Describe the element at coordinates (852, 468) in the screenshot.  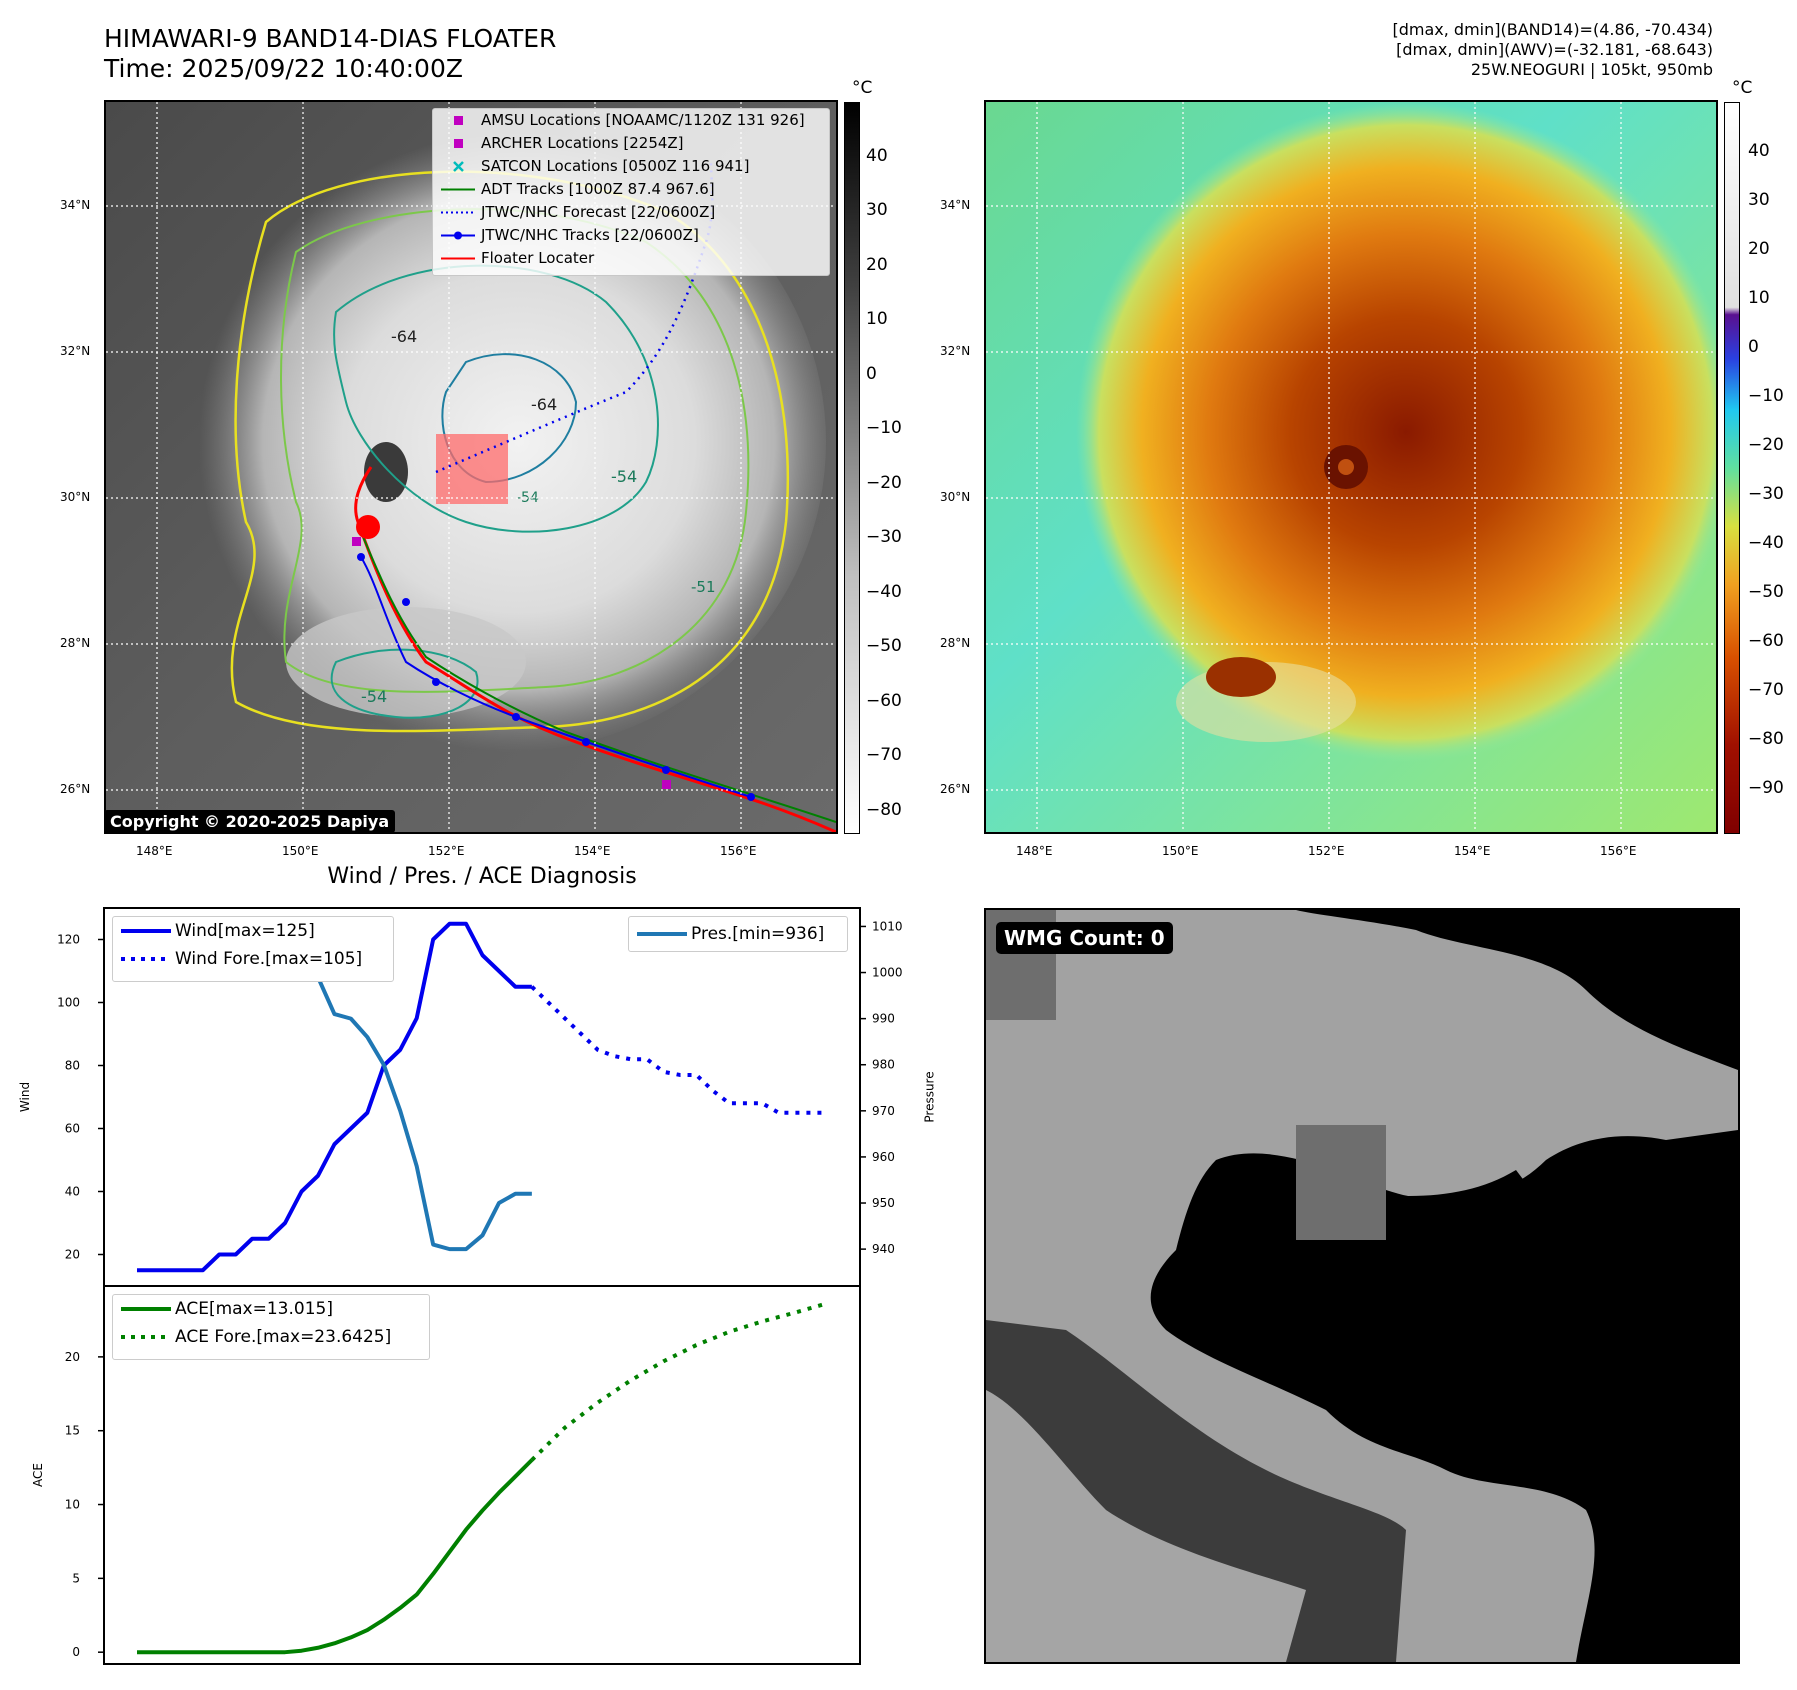
I see `colorbar-gray` at that location.